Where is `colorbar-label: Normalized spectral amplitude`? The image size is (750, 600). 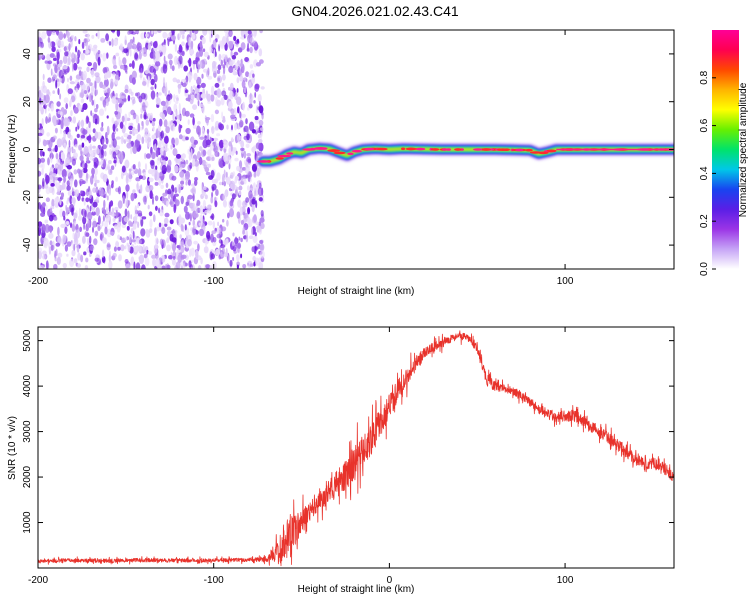 colorbar-label: Normalized spectral amplitude is located at coordinates (743, 149).